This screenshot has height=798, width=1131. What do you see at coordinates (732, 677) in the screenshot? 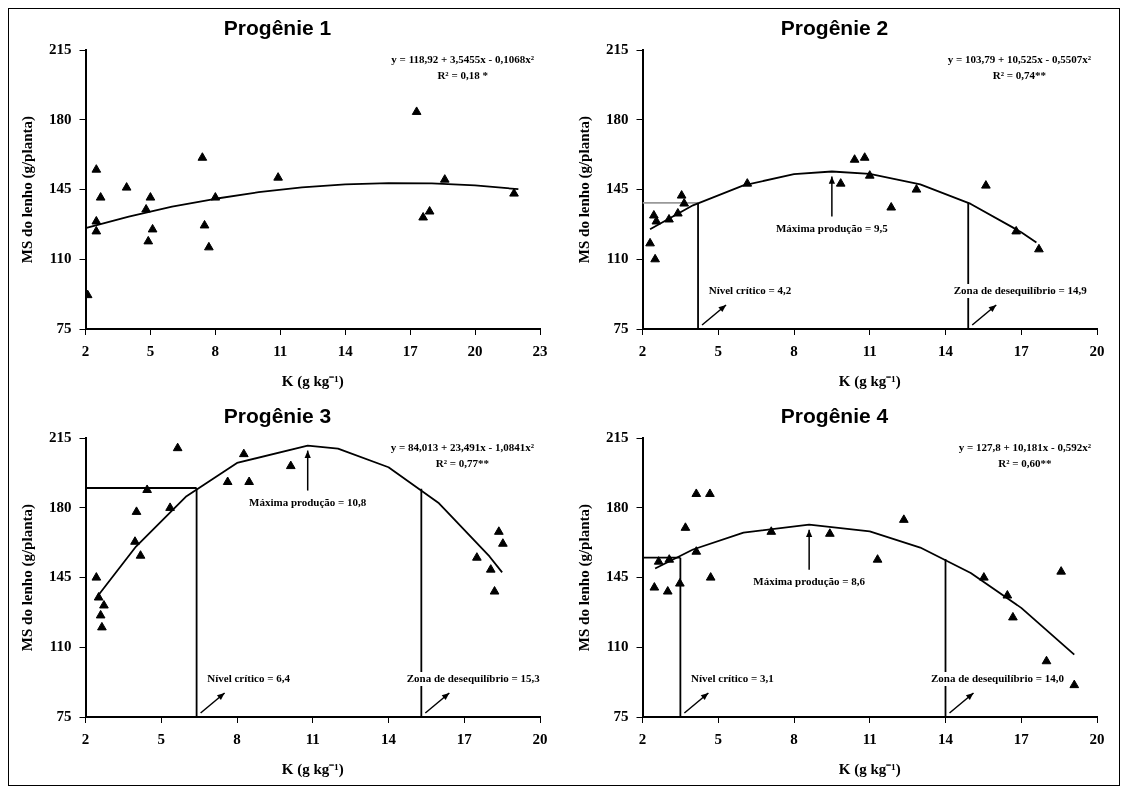
I see `annotation: Nível crítico = 3,1` at bounding box center [732, 677].